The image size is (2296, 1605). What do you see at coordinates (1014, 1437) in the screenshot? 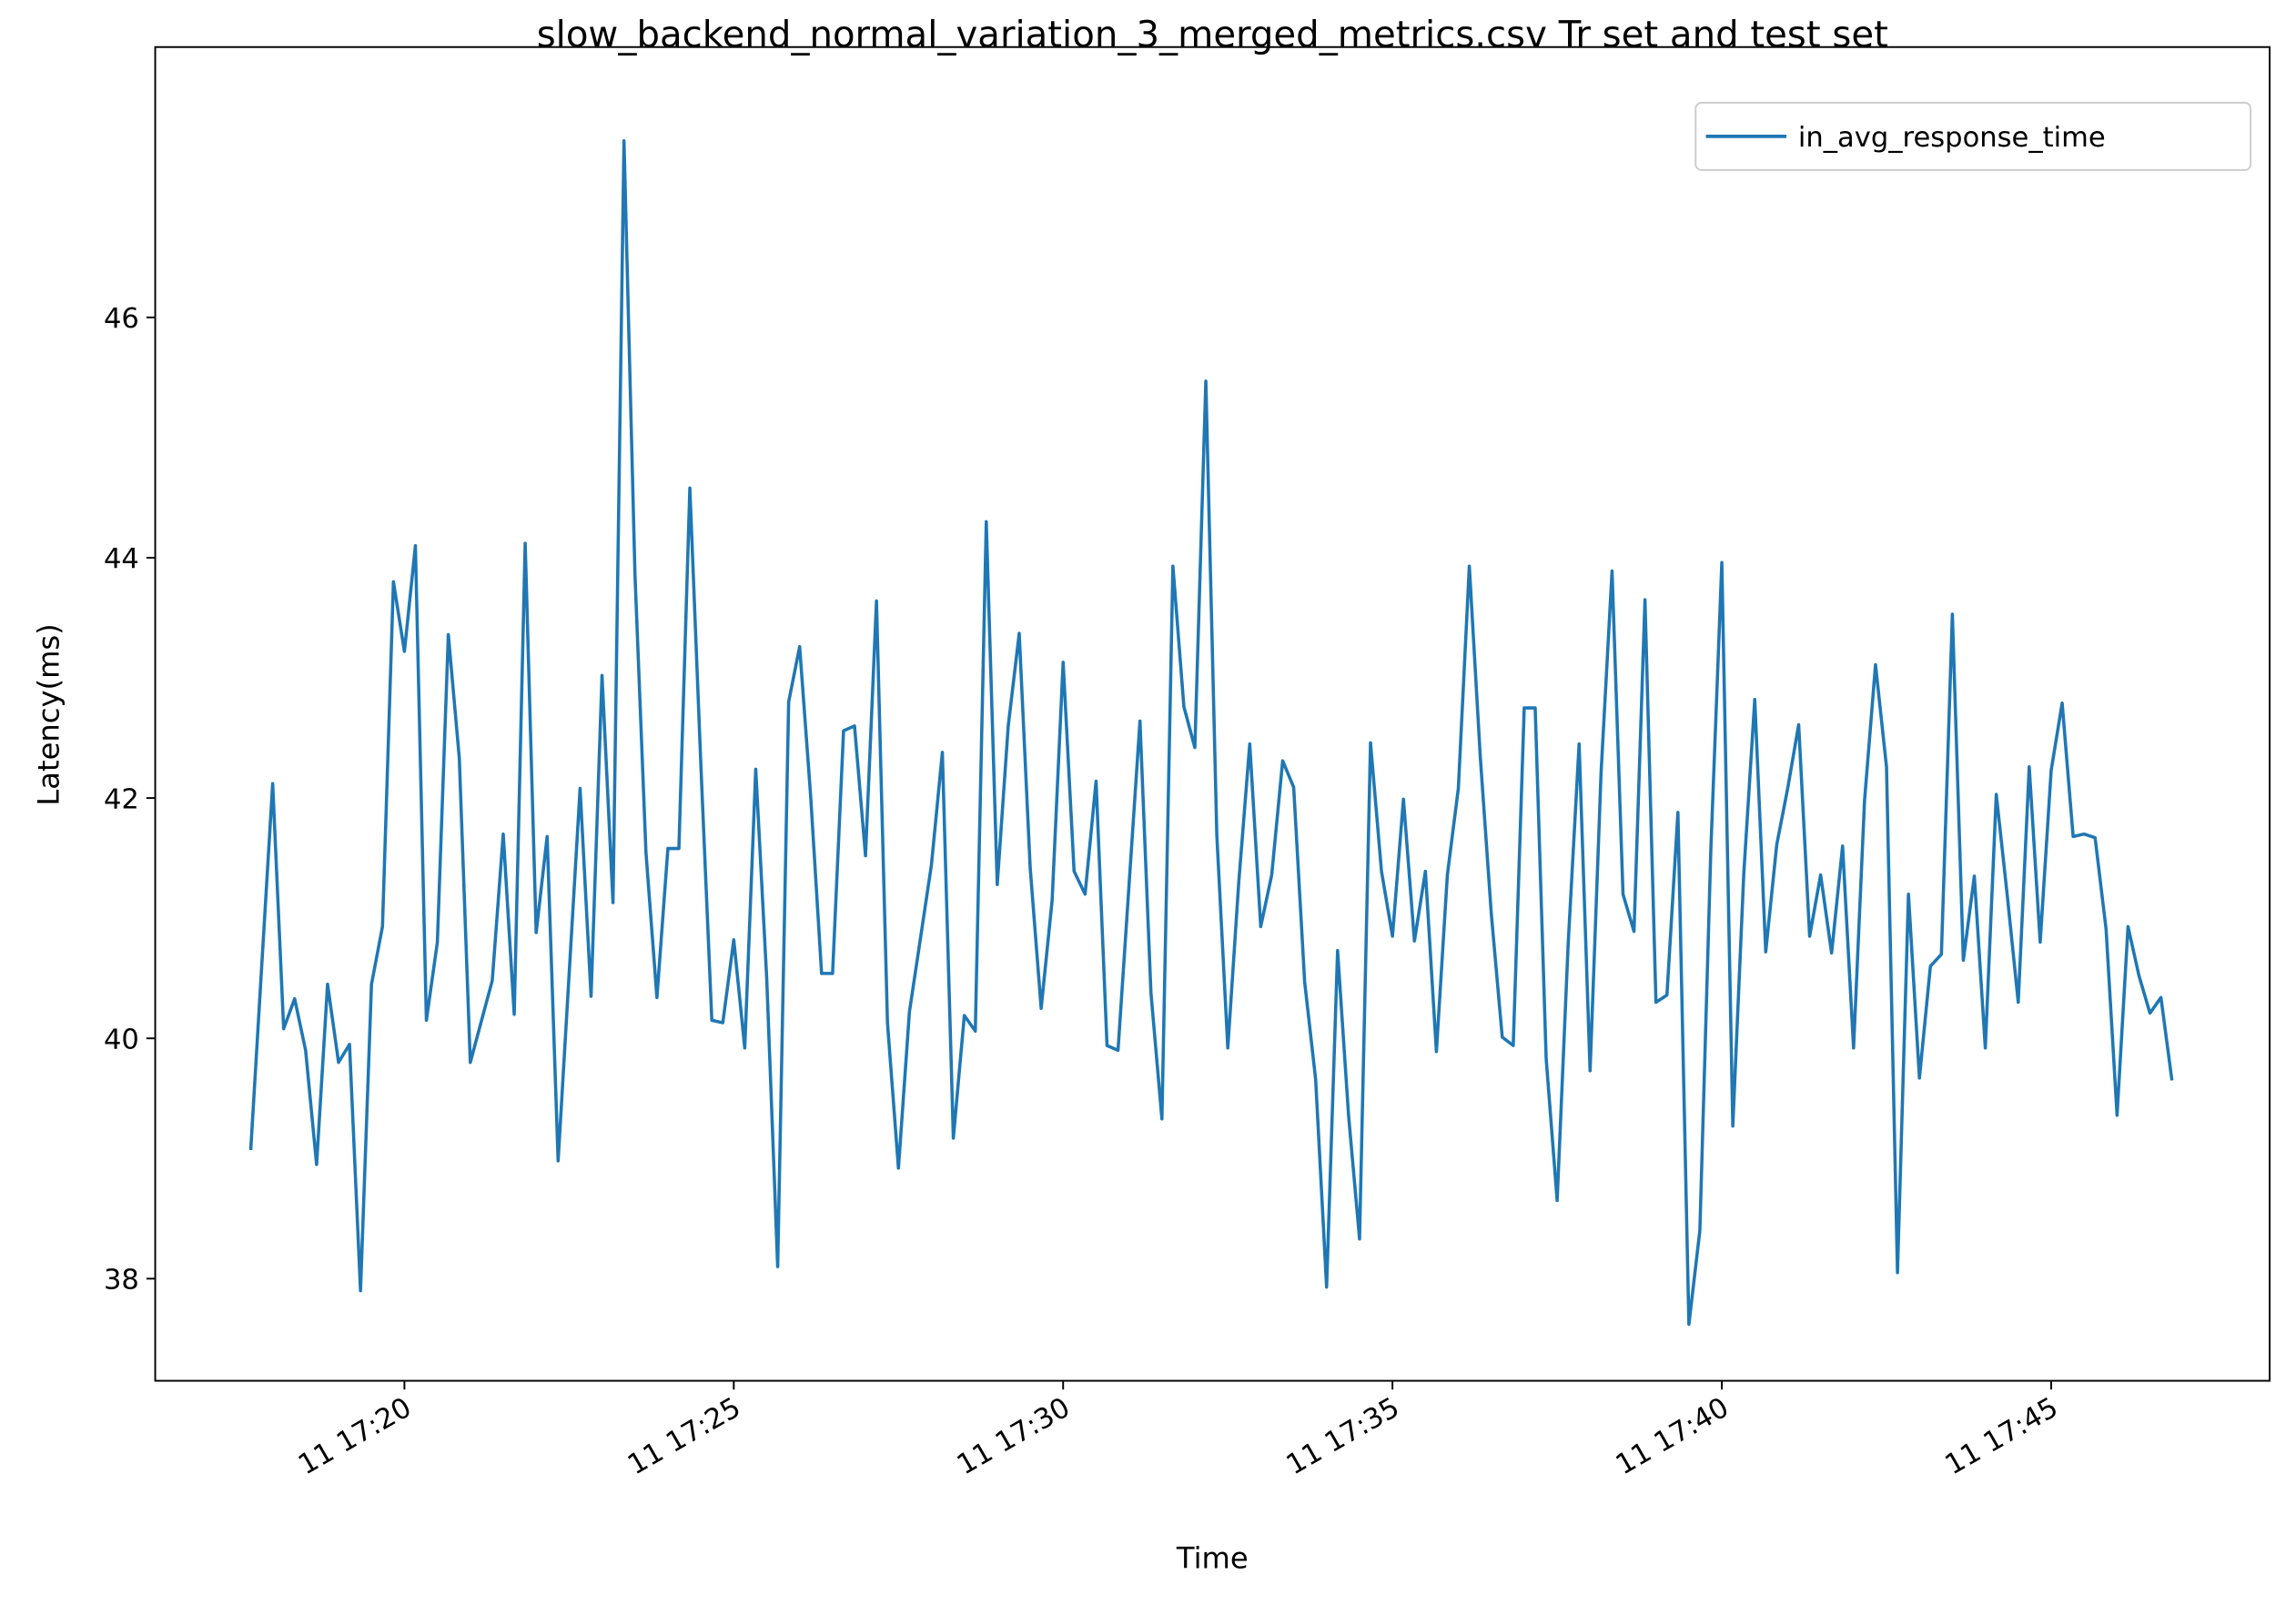
I see `x-tick-label: 11 17:30` at bounding box center [1014, 1437].